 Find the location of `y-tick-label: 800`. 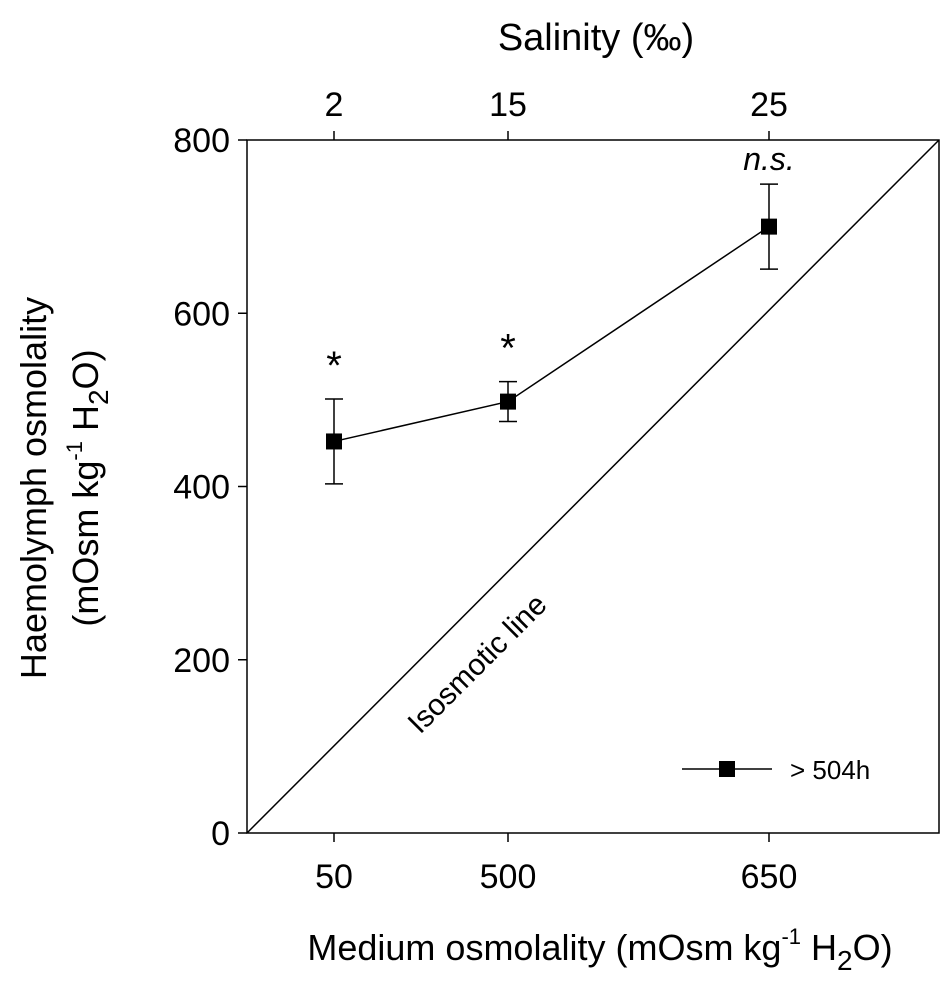

y-tick-label: 800 is located at coordinates (201, 141).